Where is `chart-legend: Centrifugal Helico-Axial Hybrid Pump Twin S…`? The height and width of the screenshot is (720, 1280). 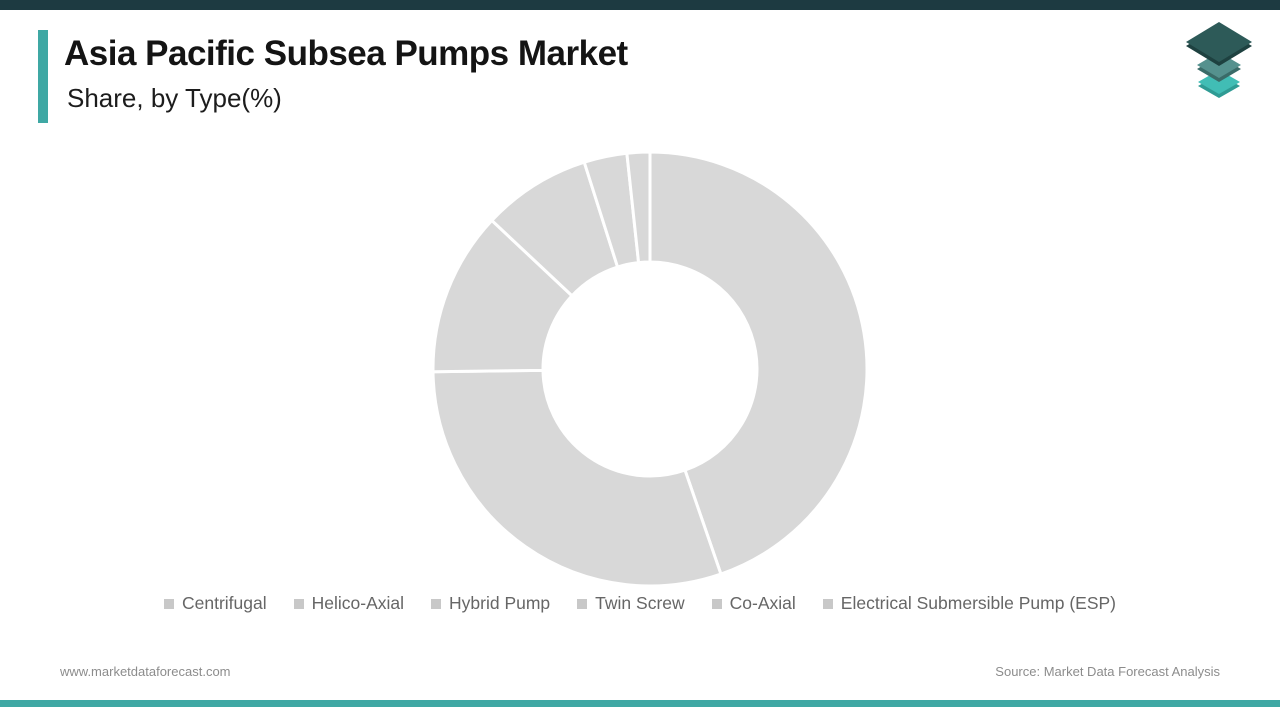
chart-legend: Centrifugal Helico-Axial Hybrid Pump Twin S… is located at coordinates (640, 603).